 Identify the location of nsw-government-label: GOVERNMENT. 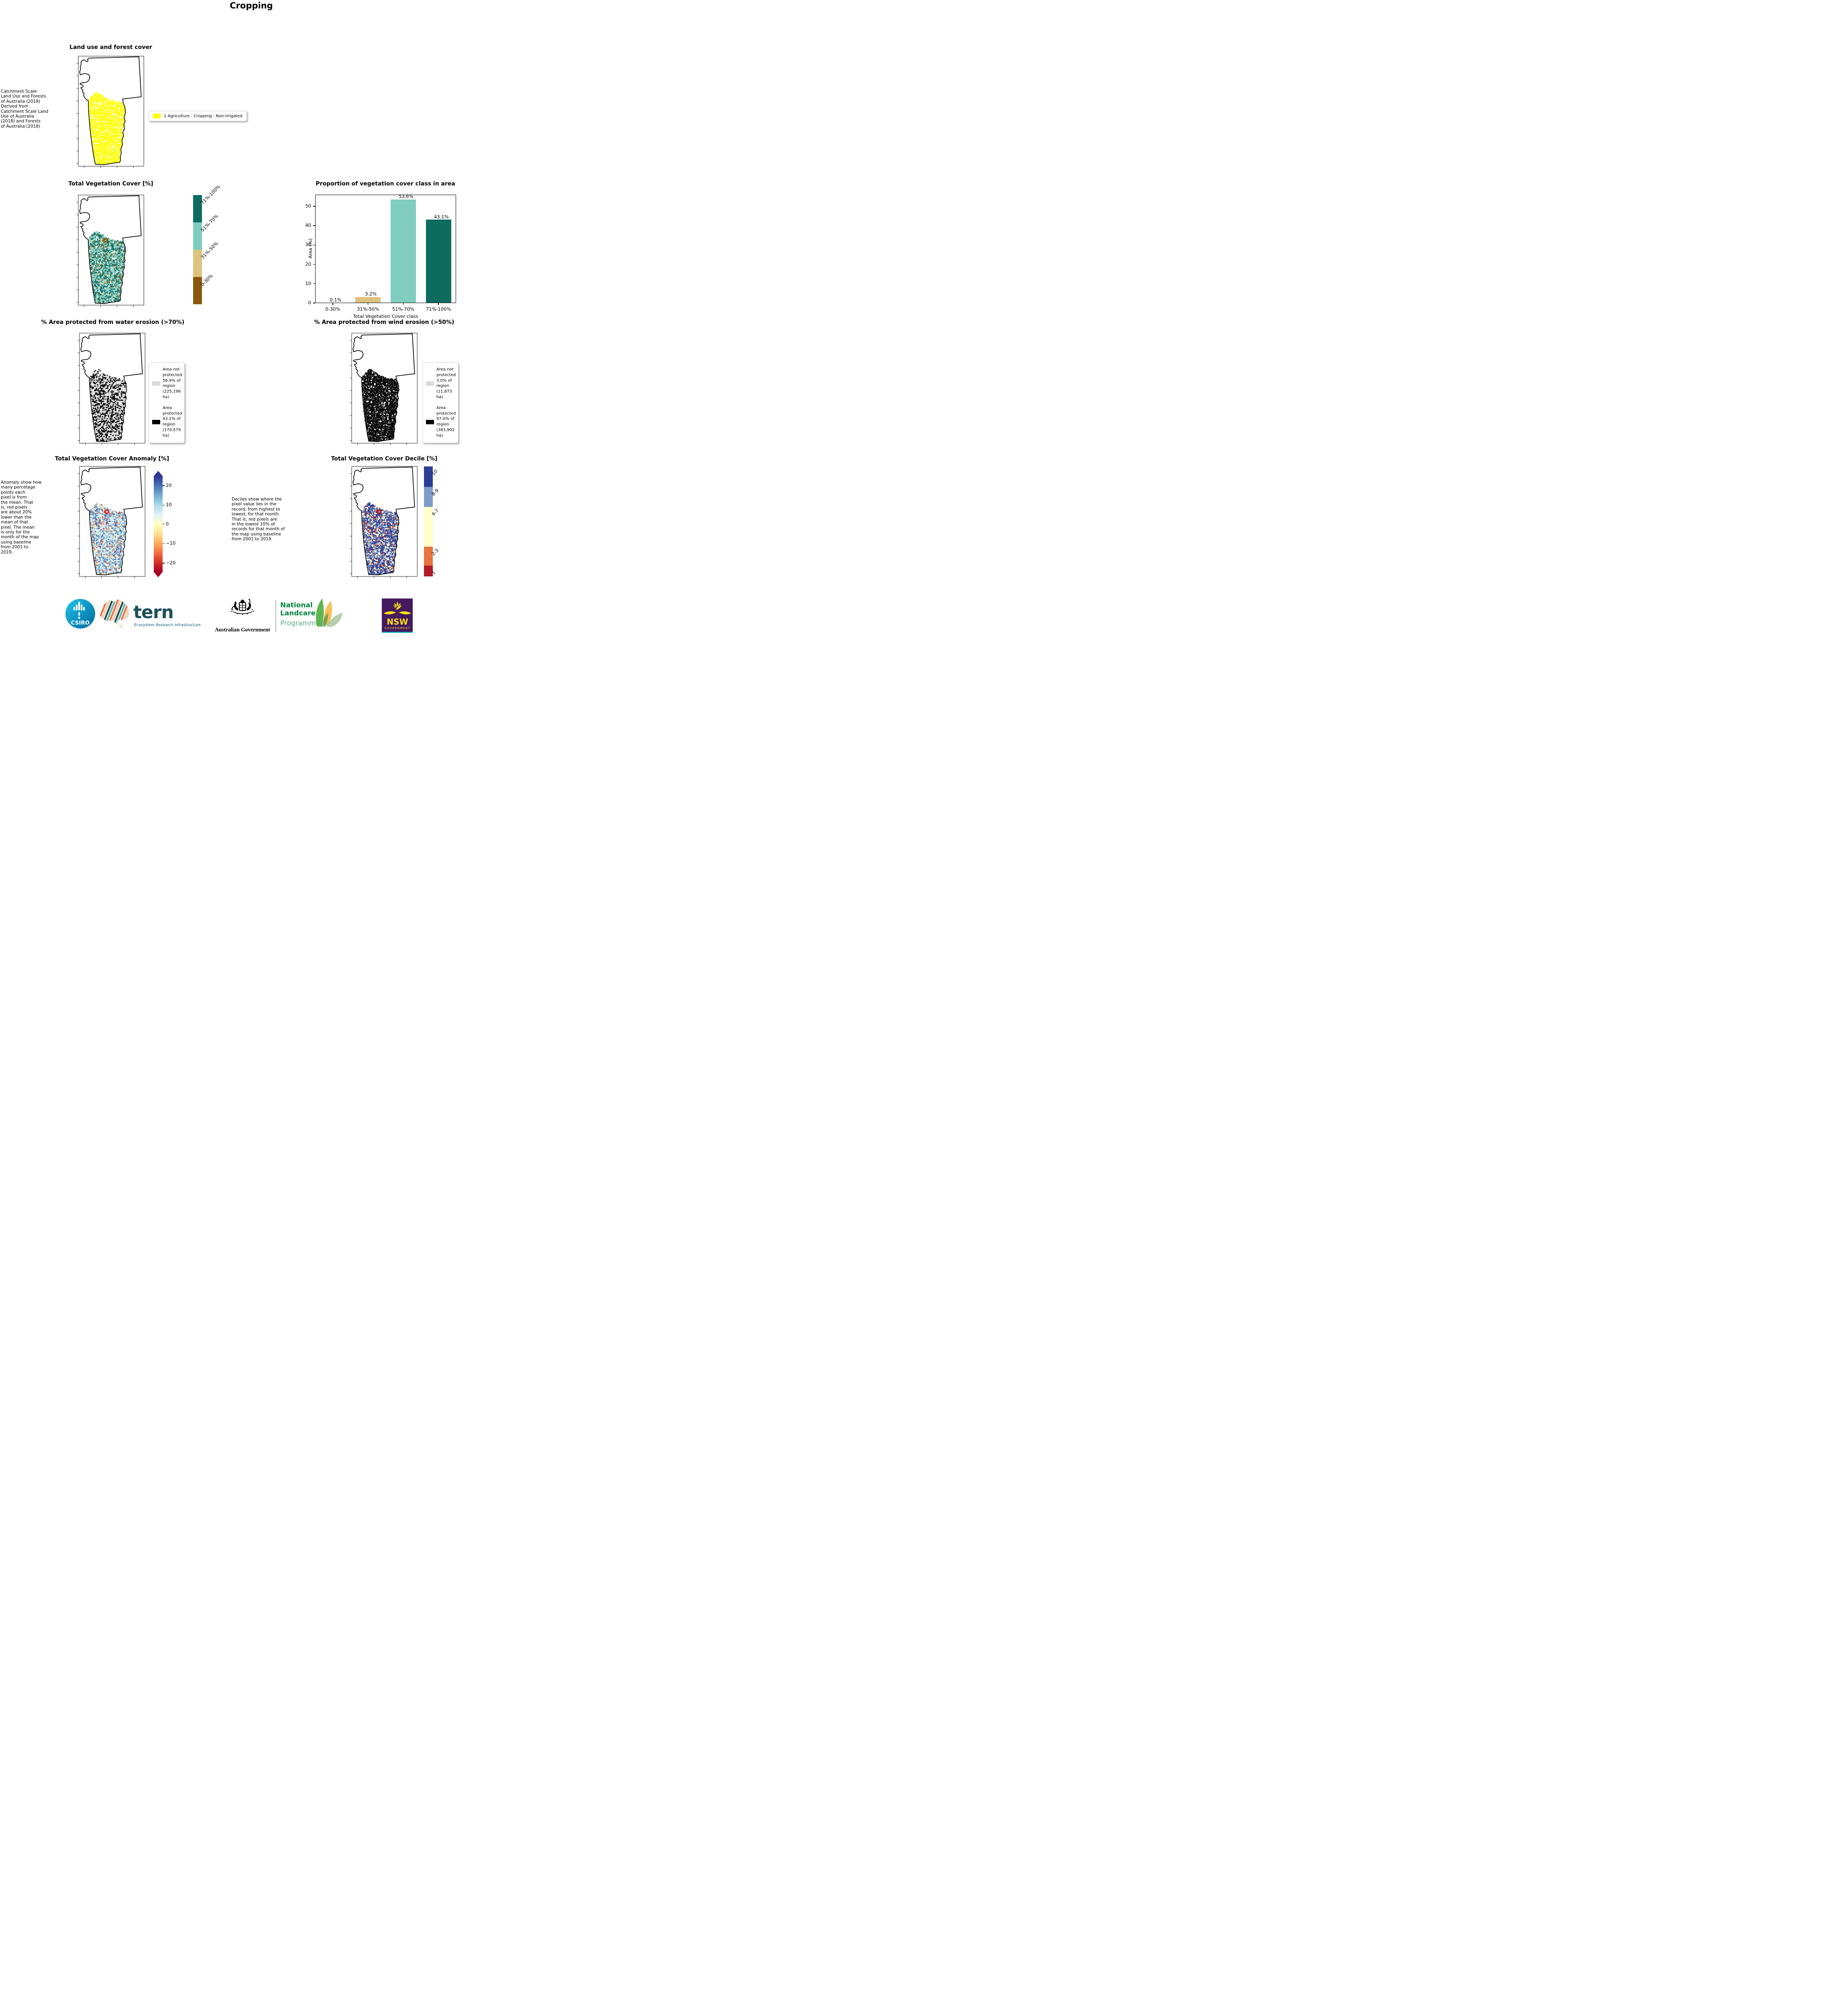
(398, 628).